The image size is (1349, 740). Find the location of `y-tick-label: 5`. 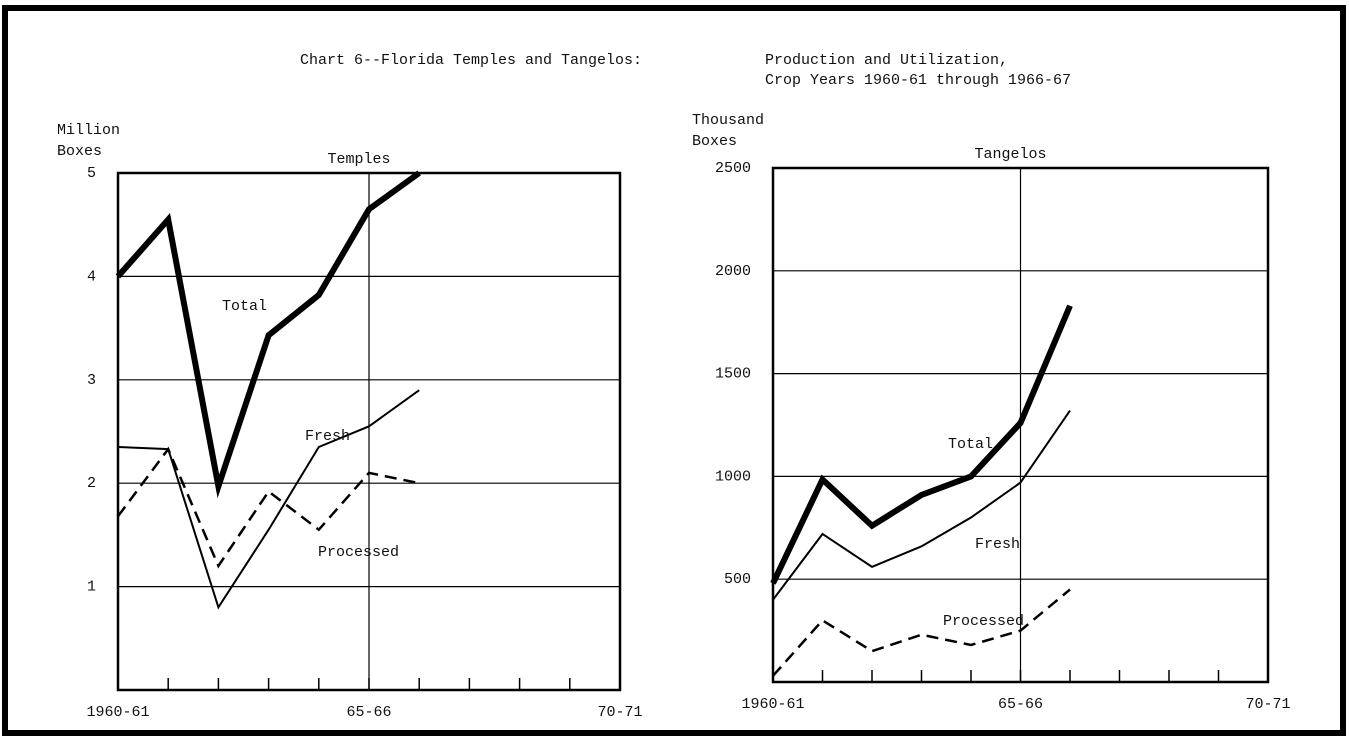

y-tick-label: 5 is located at coordinates (91, 173).